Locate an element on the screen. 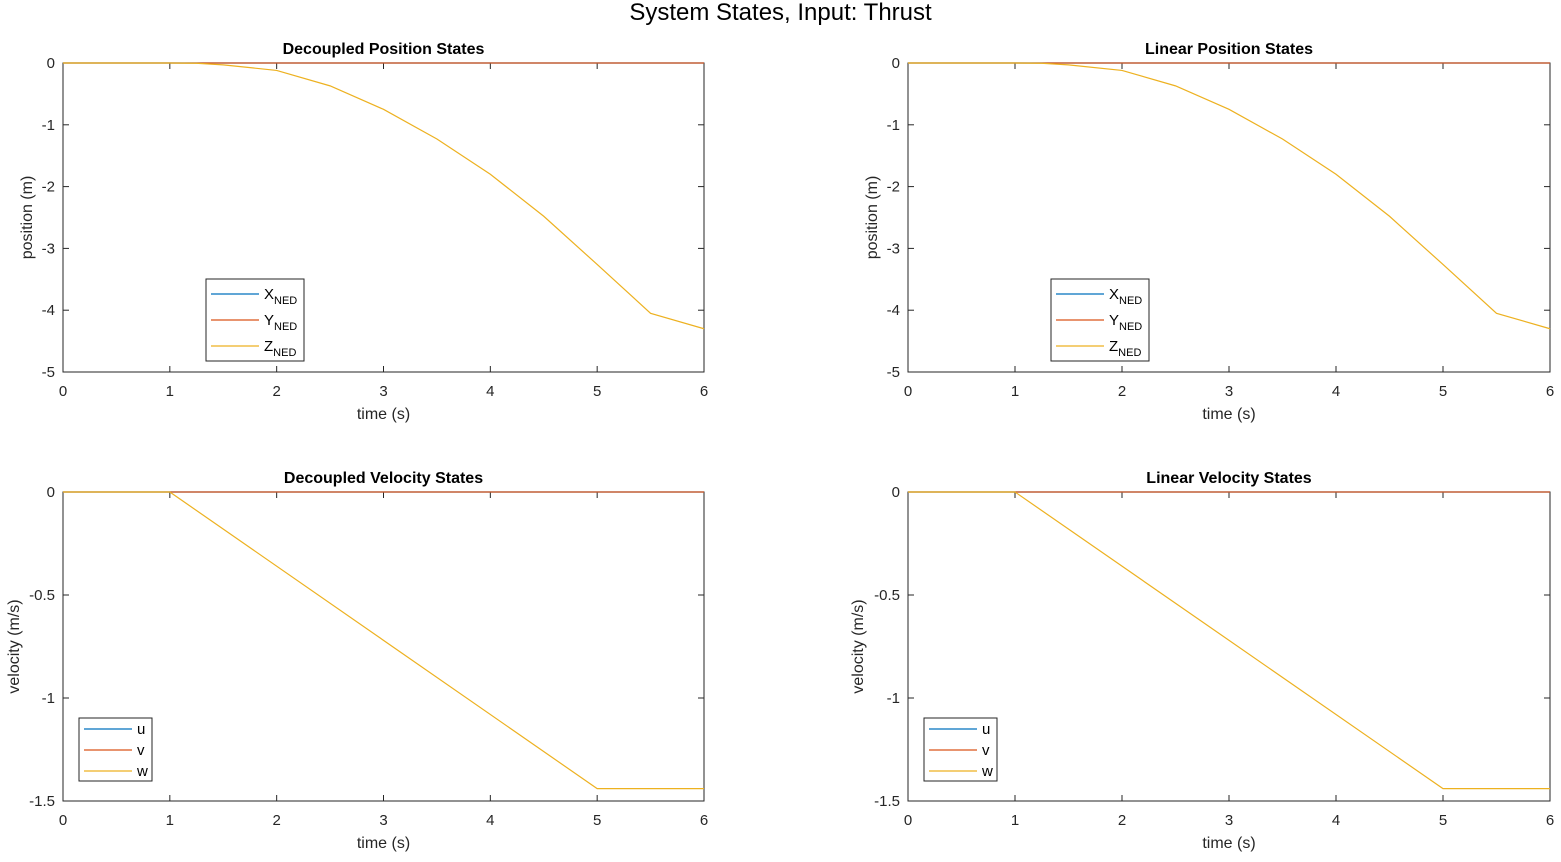  legend-entry-label: u is located at coordinates (141, 729).